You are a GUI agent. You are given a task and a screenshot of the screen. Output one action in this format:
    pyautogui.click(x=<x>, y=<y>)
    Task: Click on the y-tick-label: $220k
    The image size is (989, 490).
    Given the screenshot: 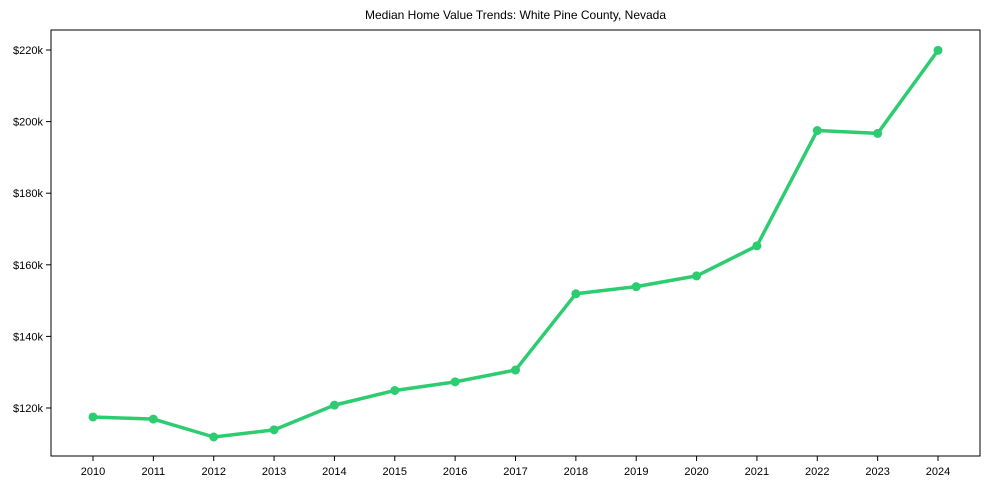 What is the action you would take?
    pyautogui.click(x=28, y=51)
    